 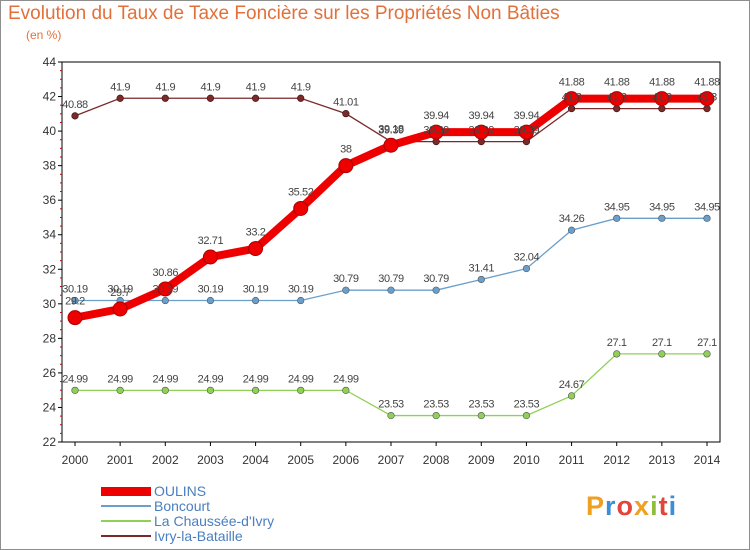 I want to click on y-tick-label: 24, so click(x=50, y=407).